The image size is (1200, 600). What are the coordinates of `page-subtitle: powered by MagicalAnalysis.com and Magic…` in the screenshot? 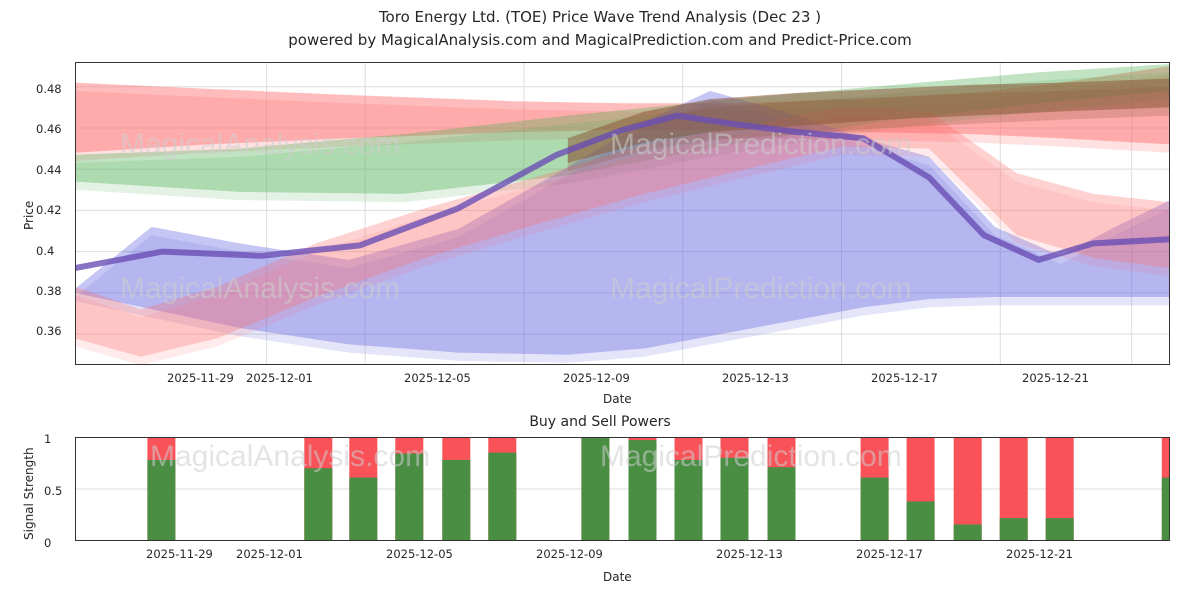 It's located at (600, 40).